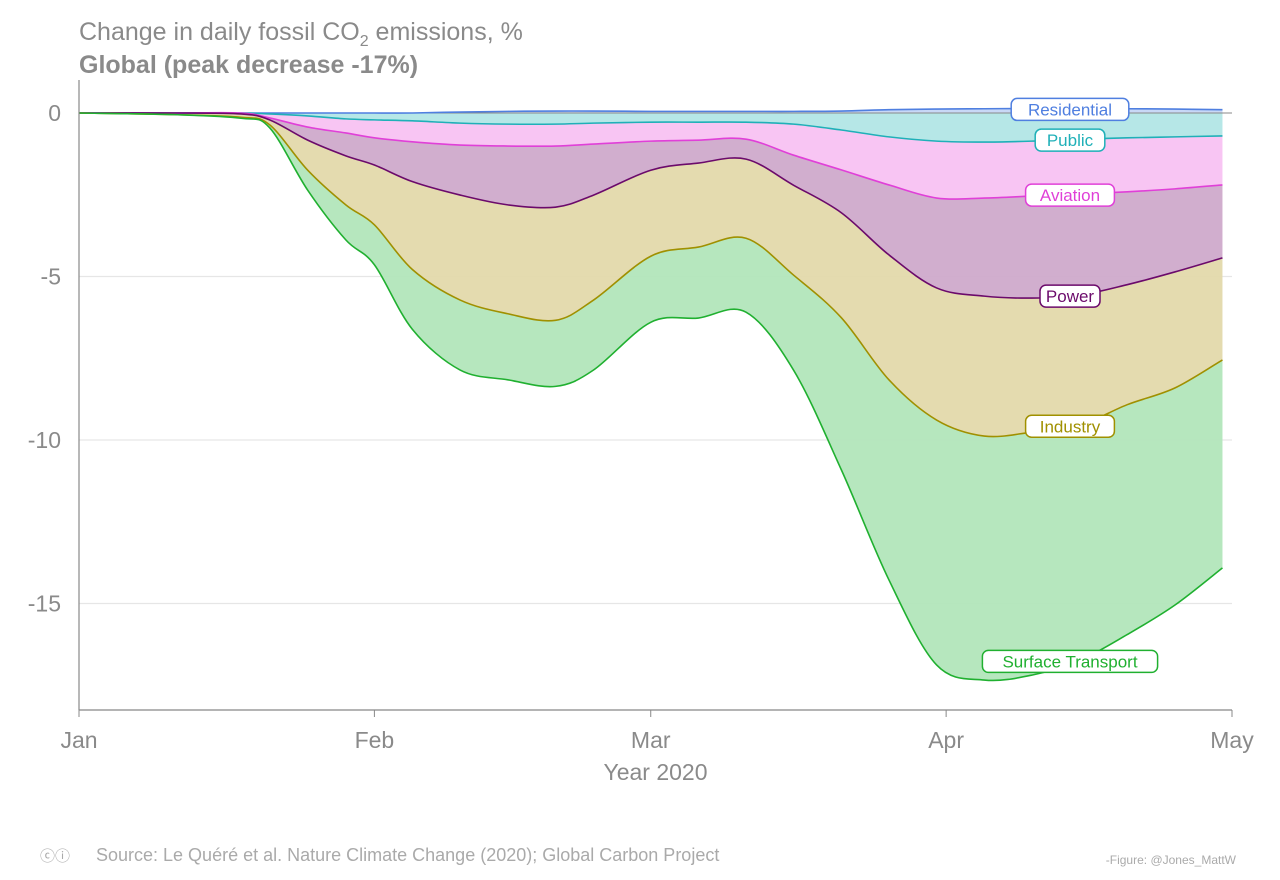  What do you see at coordinates (51, 277) in the screenshot?
I see `y-tick-label: -5` at bounding box center [51, 277].